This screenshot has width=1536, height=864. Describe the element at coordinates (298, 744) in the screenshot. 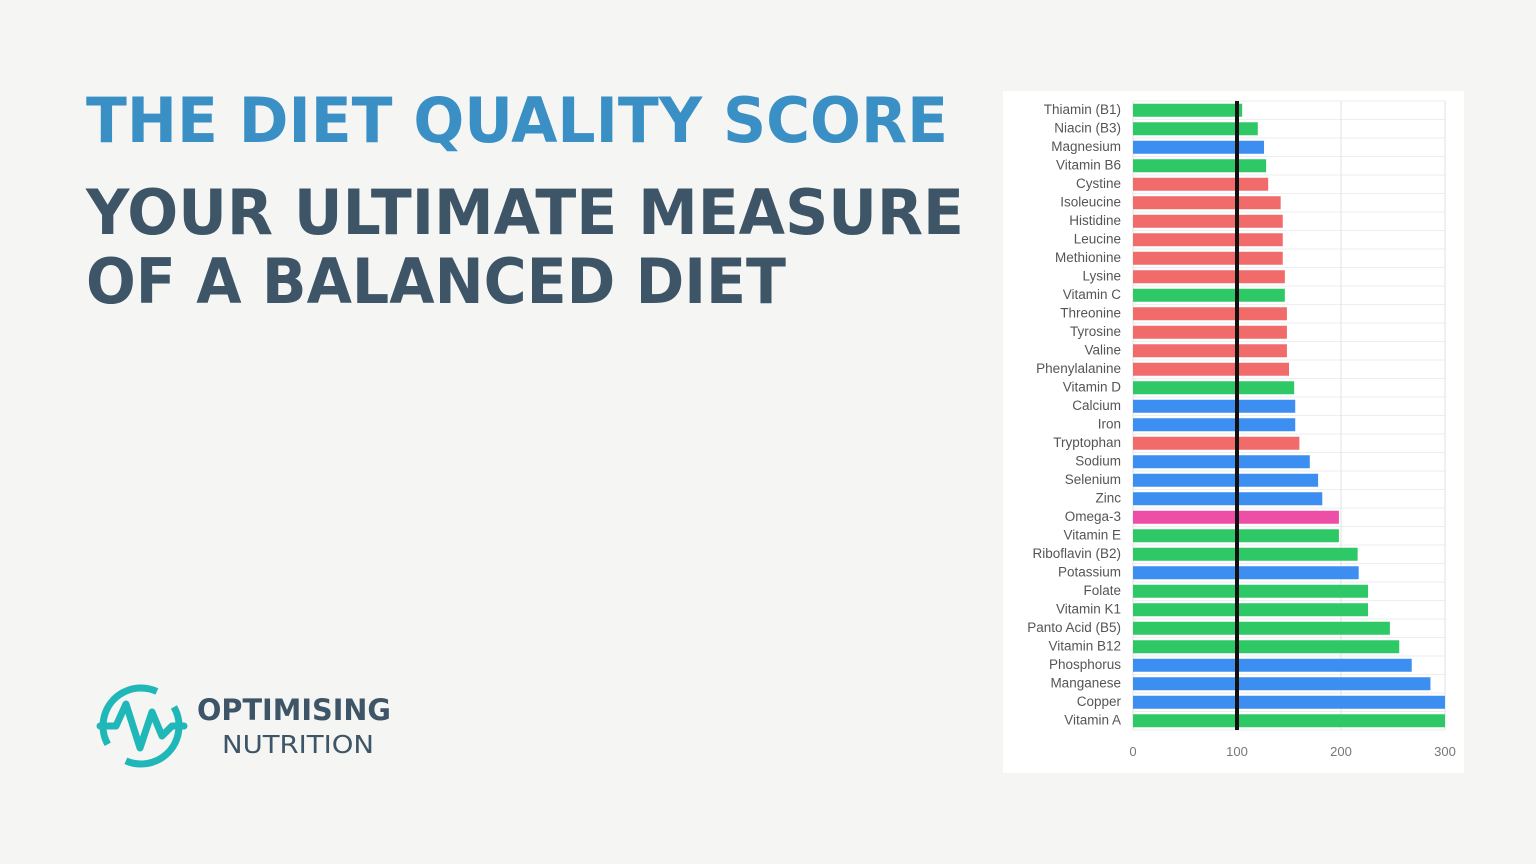

I see `logo-text: NUTRITION` at that location.